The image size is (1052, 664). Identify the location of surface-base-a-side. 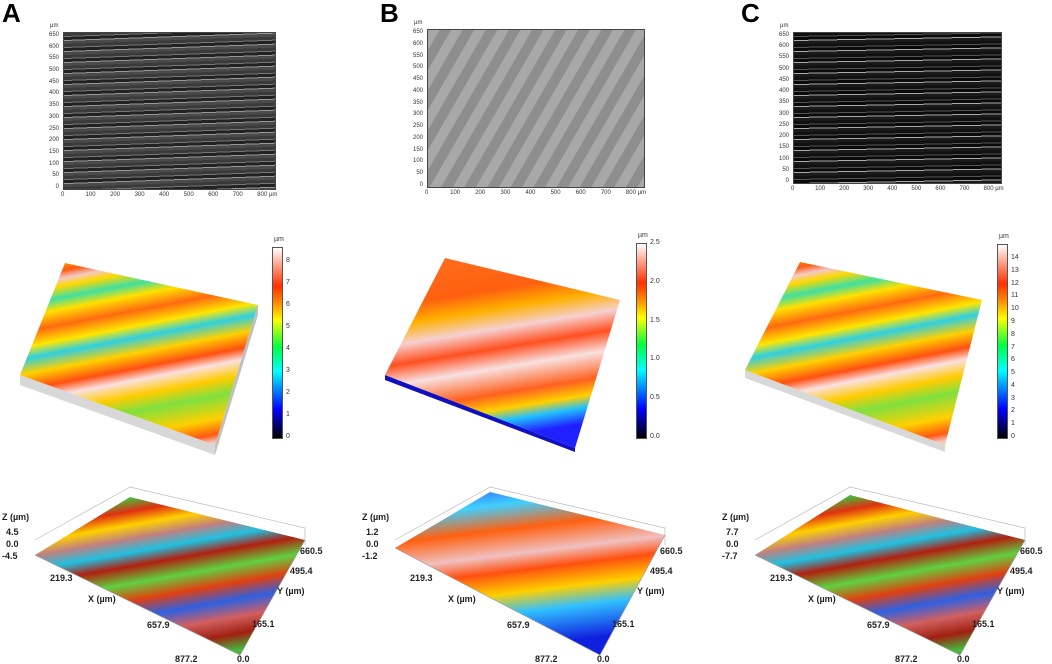
(236, 380).